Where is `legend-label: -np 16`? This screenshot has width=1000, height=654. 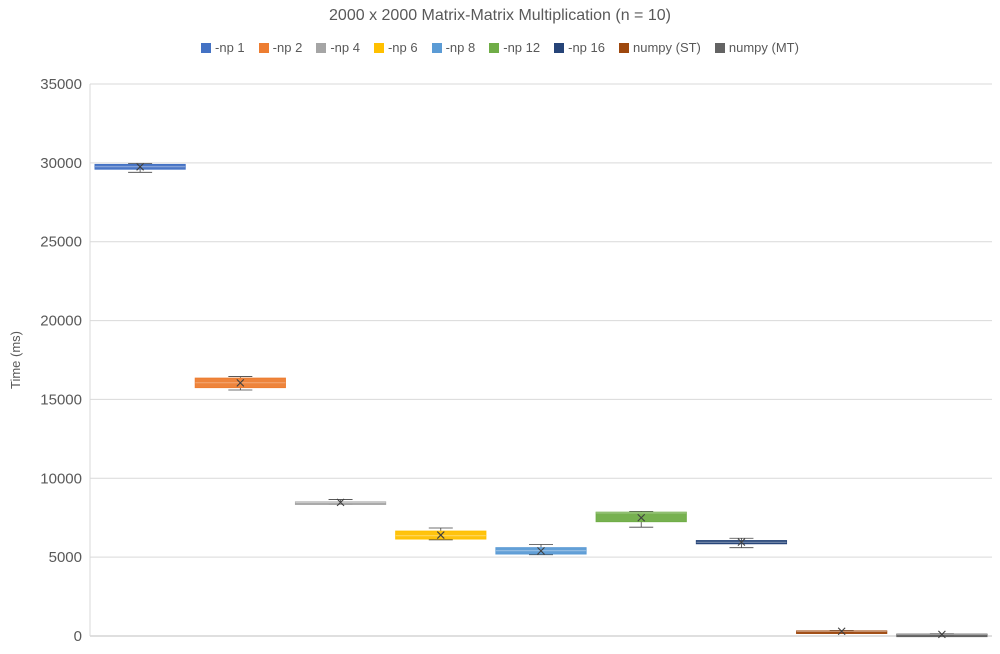 legend-label: -np 16 is located at coordinates (586, 47).